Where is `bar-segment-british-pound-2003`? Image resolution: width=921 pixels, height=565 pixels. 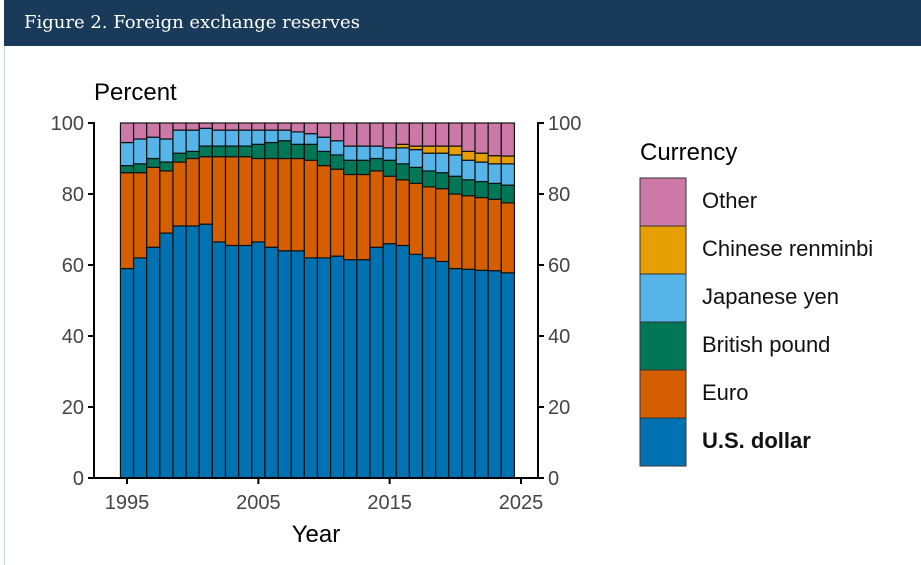 bar-segment-british-pound-2003 is located at coordinates (232, 151).